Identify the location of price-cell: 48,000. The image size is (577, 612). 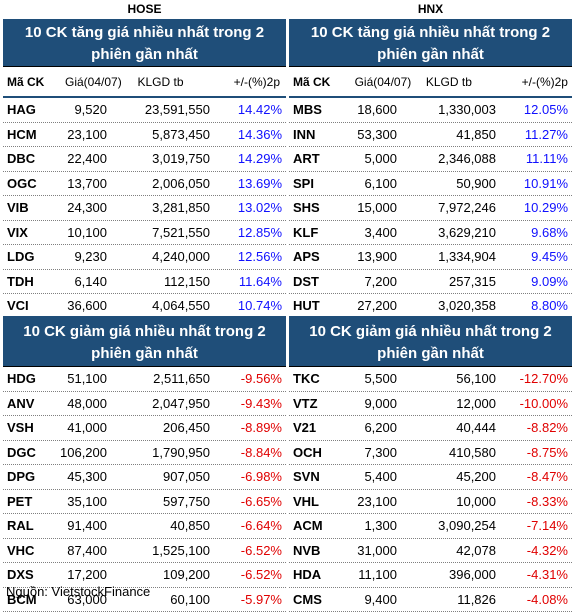
(83, 403).